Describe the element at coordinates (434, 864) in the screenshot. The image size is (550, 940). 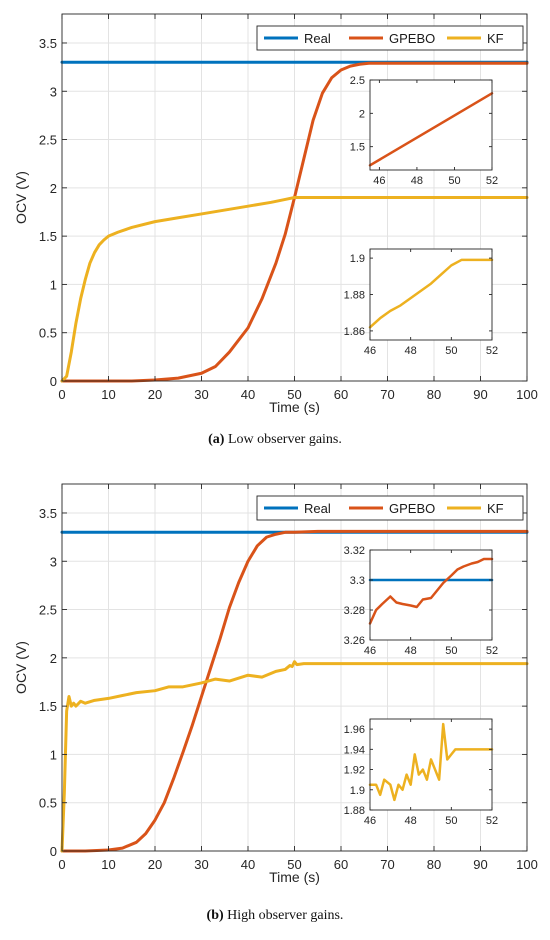
I see `b-xtick-label: 80` at that location.